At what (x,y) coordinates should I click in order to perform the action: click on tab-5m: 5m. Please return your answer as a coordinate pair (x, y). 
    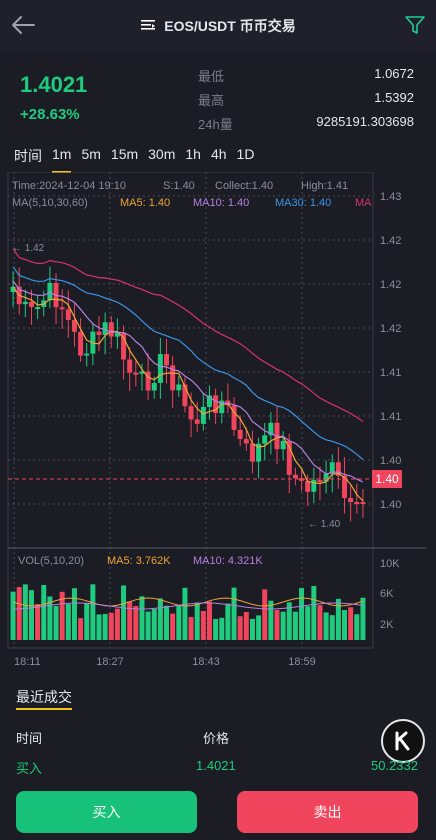
    Looking at the image, I should click on (91, 154).